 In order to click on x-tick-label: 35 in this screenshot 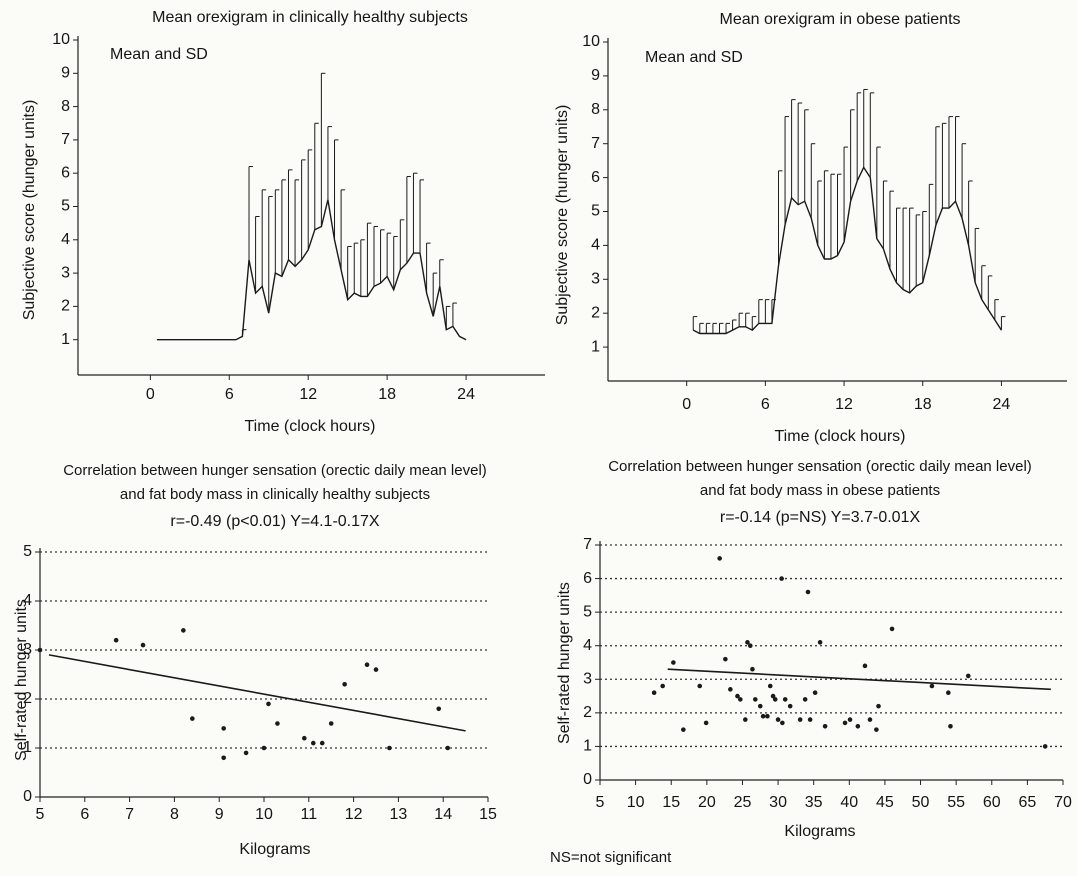, I will do `click(814, 802)`.